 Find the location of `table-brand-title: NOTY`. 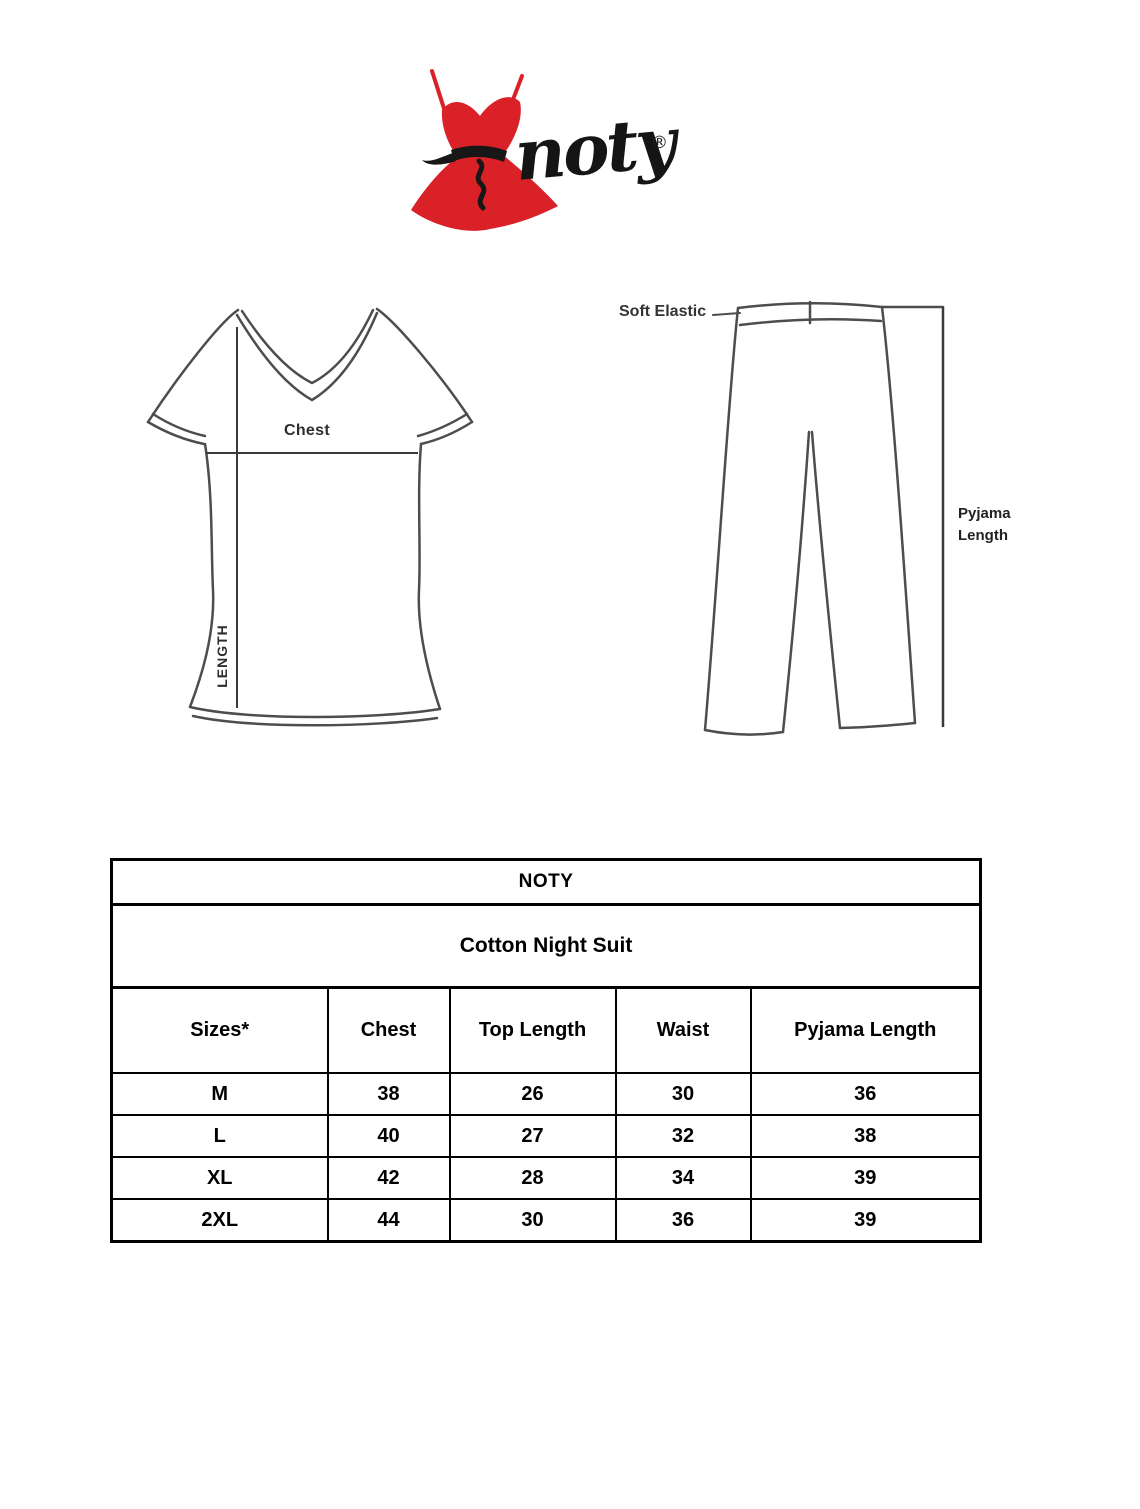

table-brand-title: NOTY is located at coordinates (546, 882).